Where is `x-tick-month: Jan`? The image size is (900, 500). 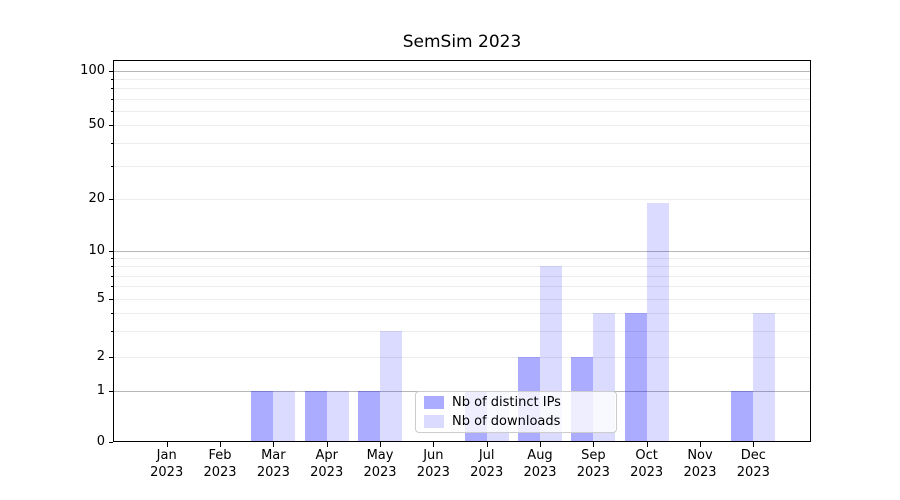
x-tick-month: Jan is located at coordinates (166, 455).